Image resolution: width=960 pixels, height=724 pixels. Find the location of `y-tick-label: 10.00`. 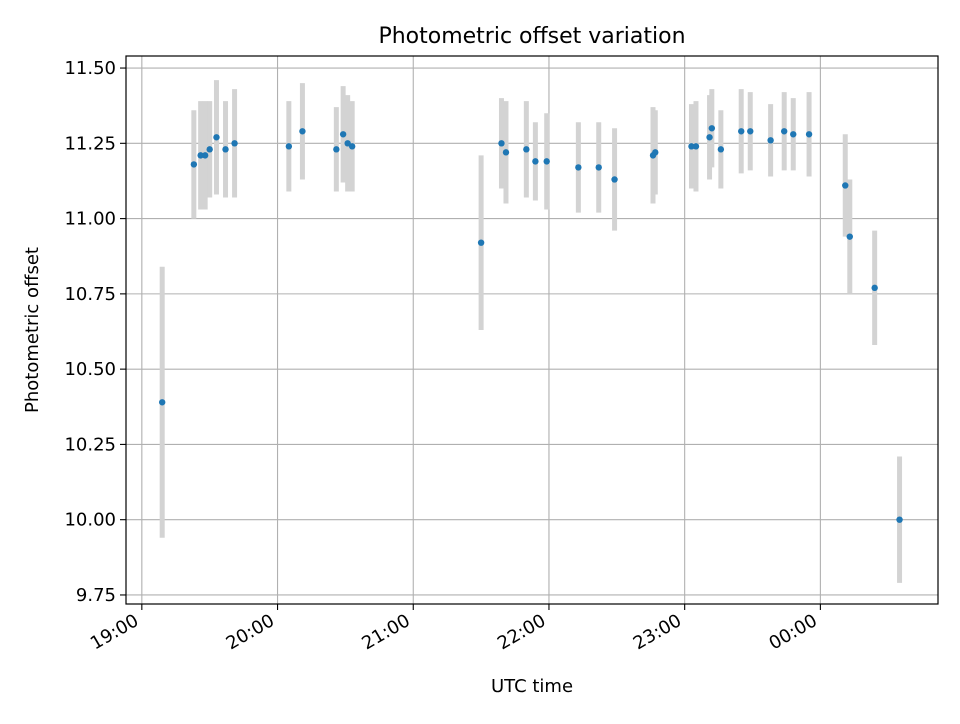

y-tick-label: 10.00 is located at coordinates (90, 520).